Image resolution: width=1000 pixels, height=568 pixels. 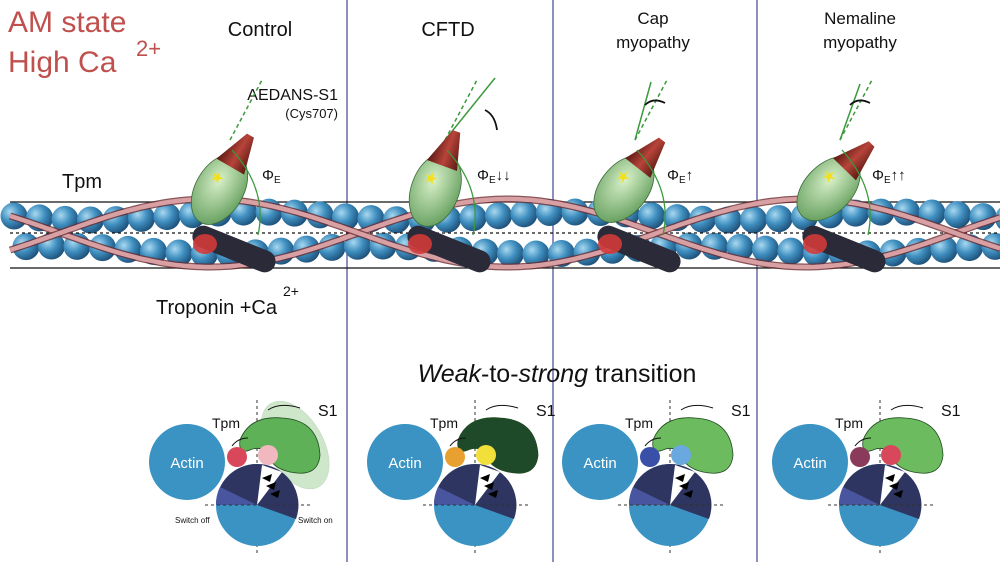 I want to click on switch-off-label: Switch off, so click(x=192, y=520).